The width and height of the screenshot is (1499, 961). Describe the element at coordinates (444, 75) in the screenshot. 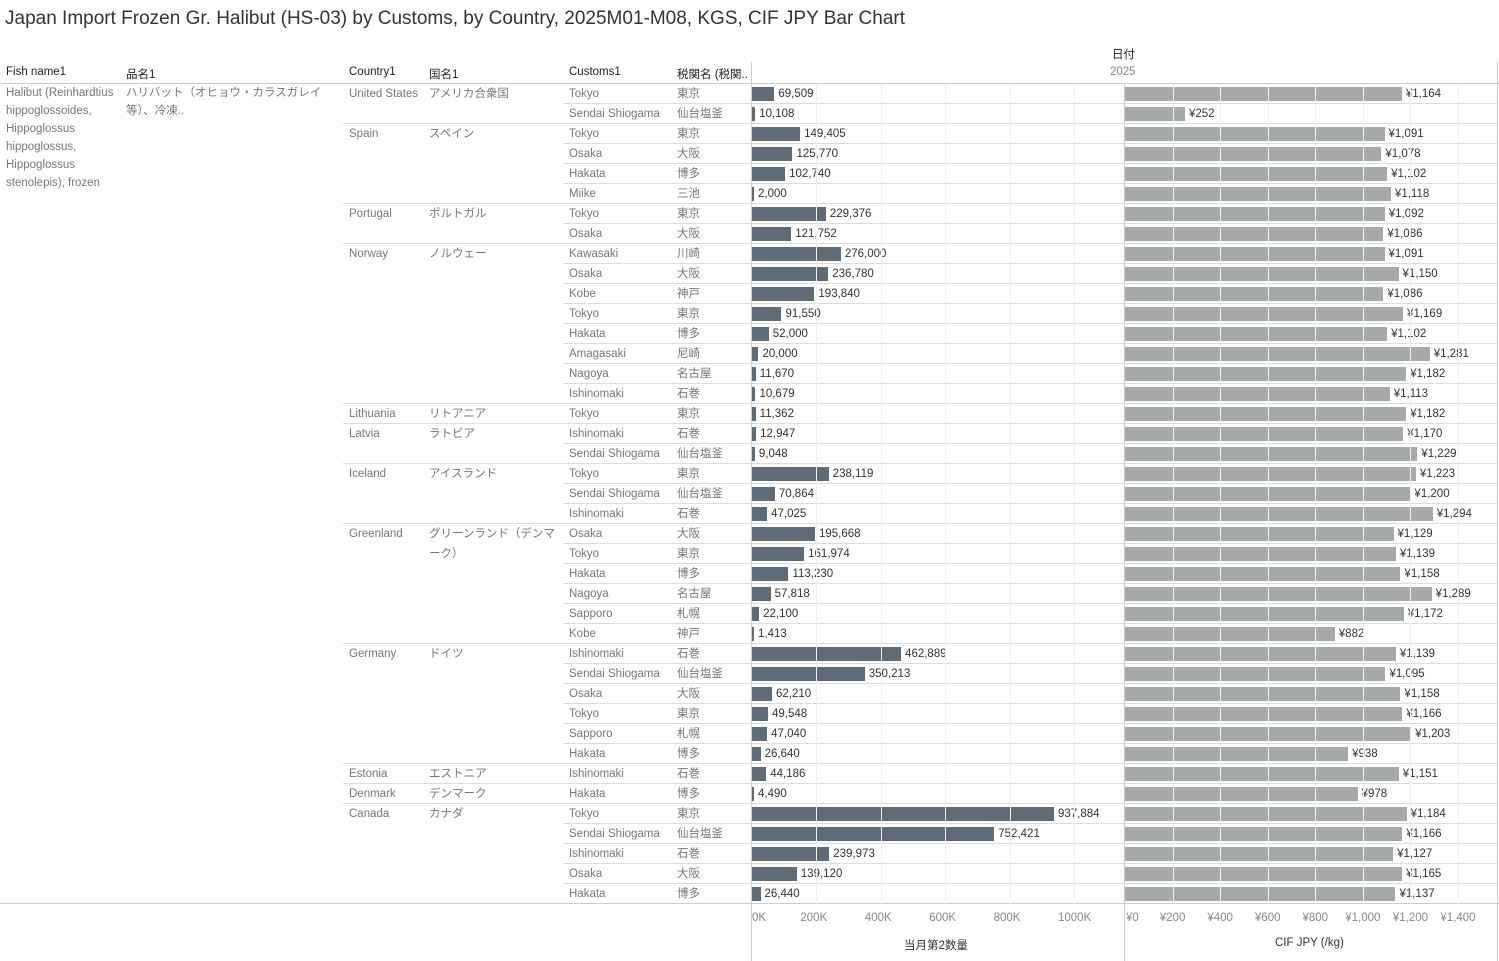

I see `header-kokumei: 国名1` at that location.